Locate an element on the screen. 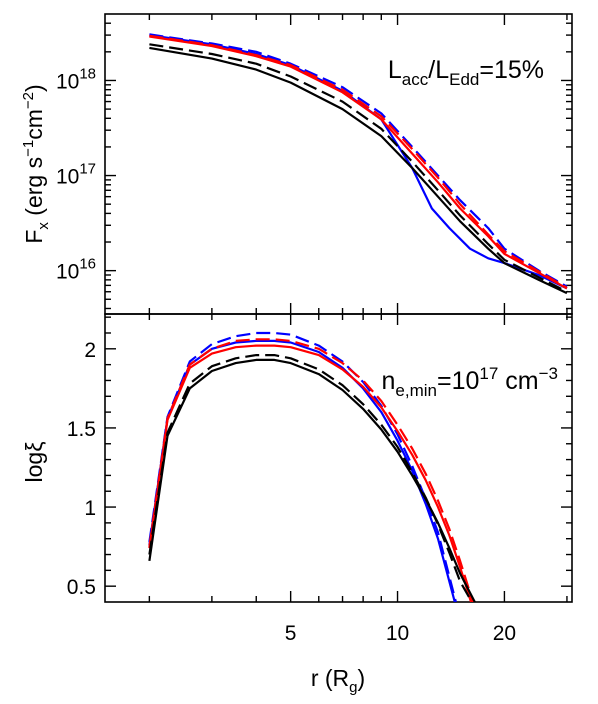 The width and height of the screenshot is (598, 704). bottom-y-tick-label: 2 is located at coordinates (90, 350).